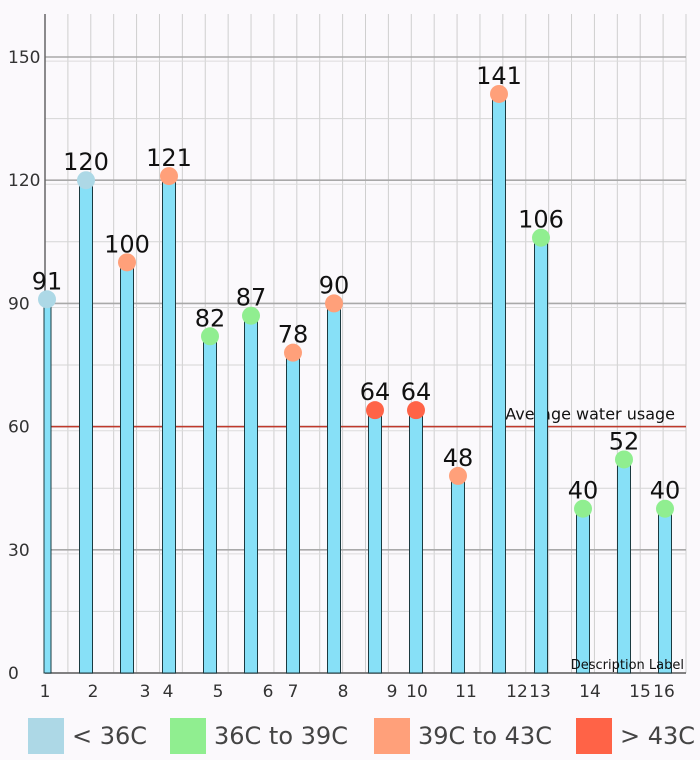 Image resolution: width=700 pixels, height=760 pixels. Describe the element at coordinates (210, 318) in the screenshot. I see `data-label: 82` at that location.